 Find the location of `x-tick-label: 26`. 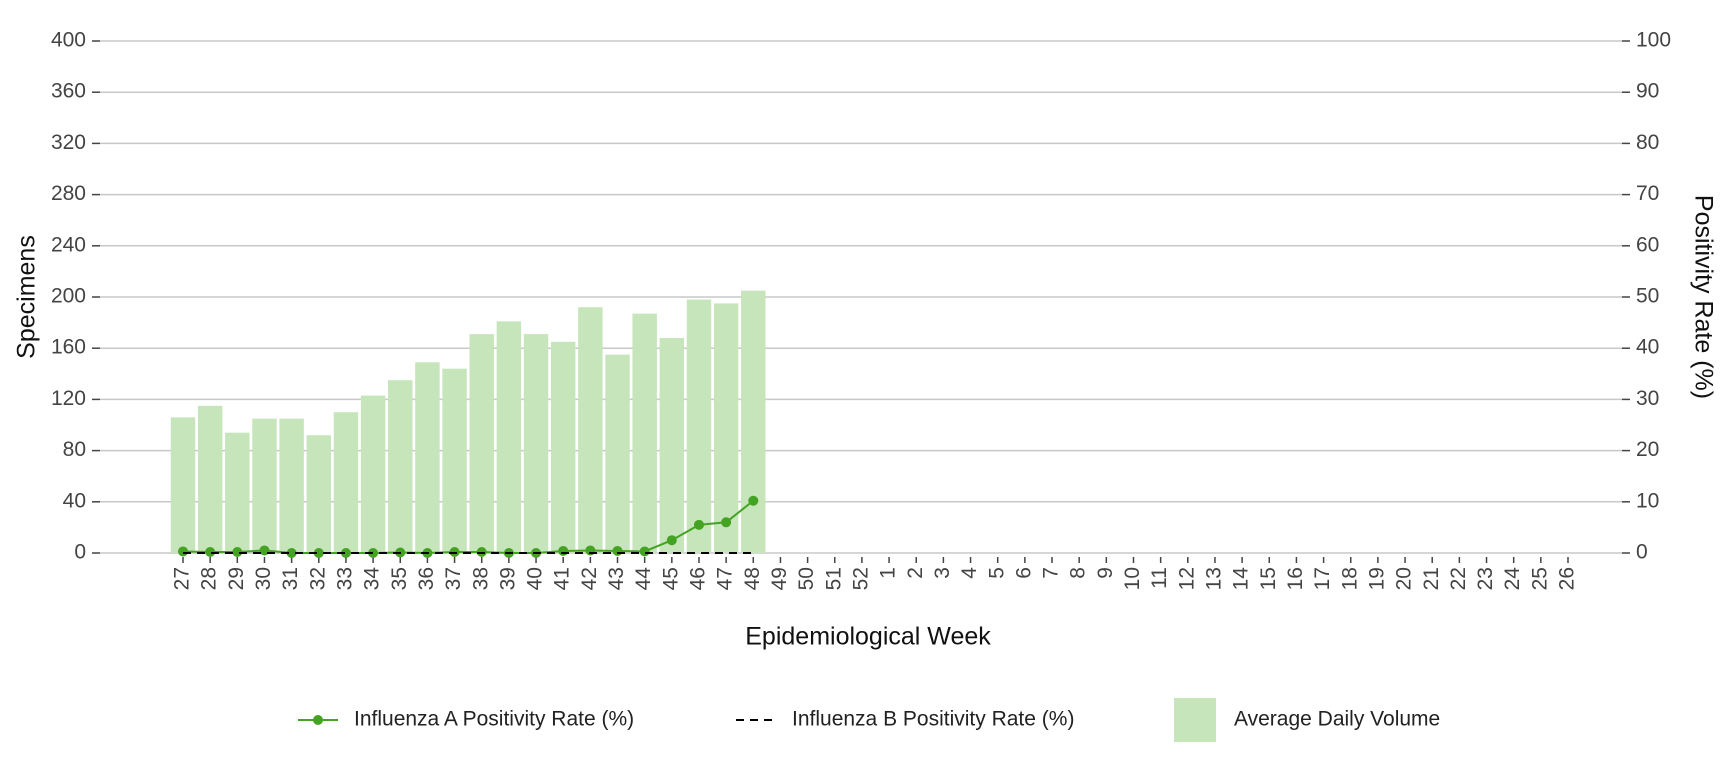

x-tick-label: 26 is located at coordinates (1567, 578).